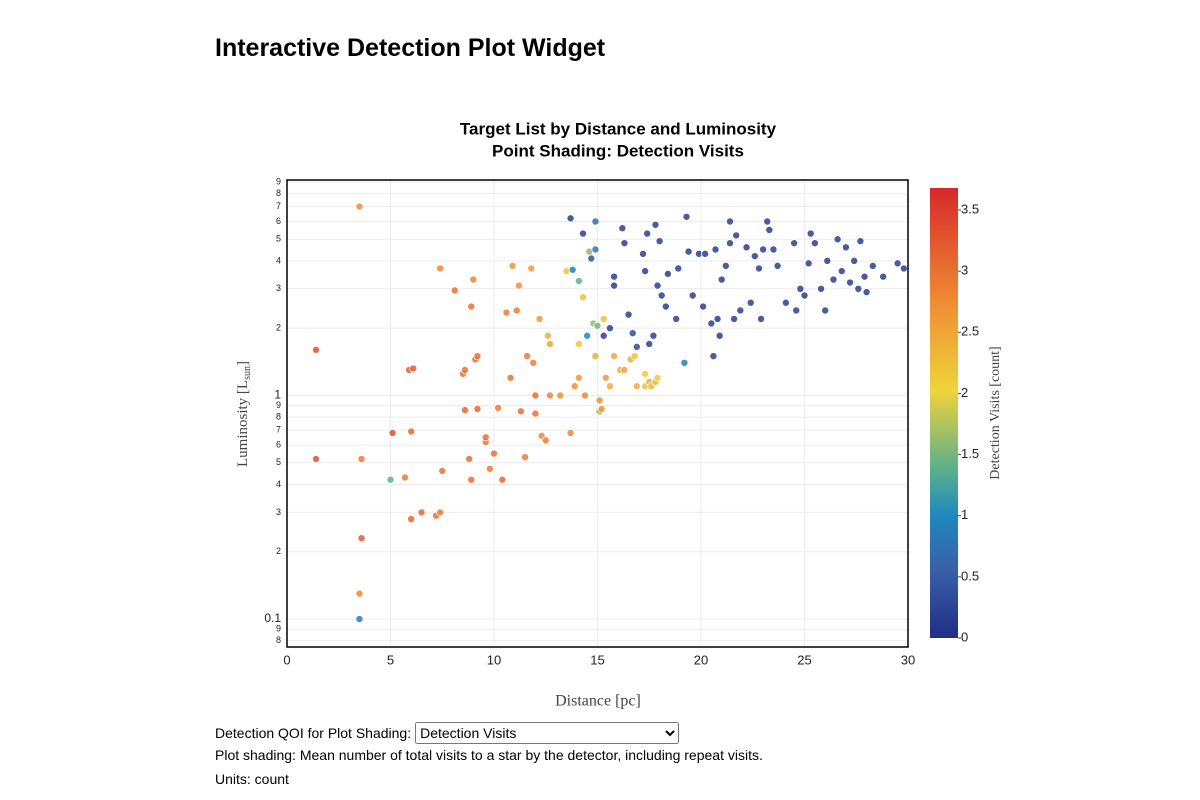 The width and height of the screenshot is (1200, 800). I want to click on x-tick-label: 30, so click(908, 659).